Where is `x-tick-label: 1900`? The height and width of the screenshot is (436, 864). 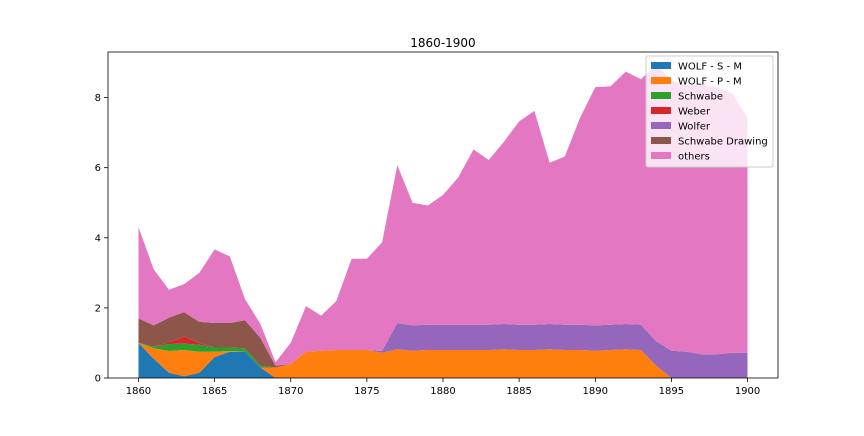 x-tick-label: 1900 is located at coordinates (747, 391).